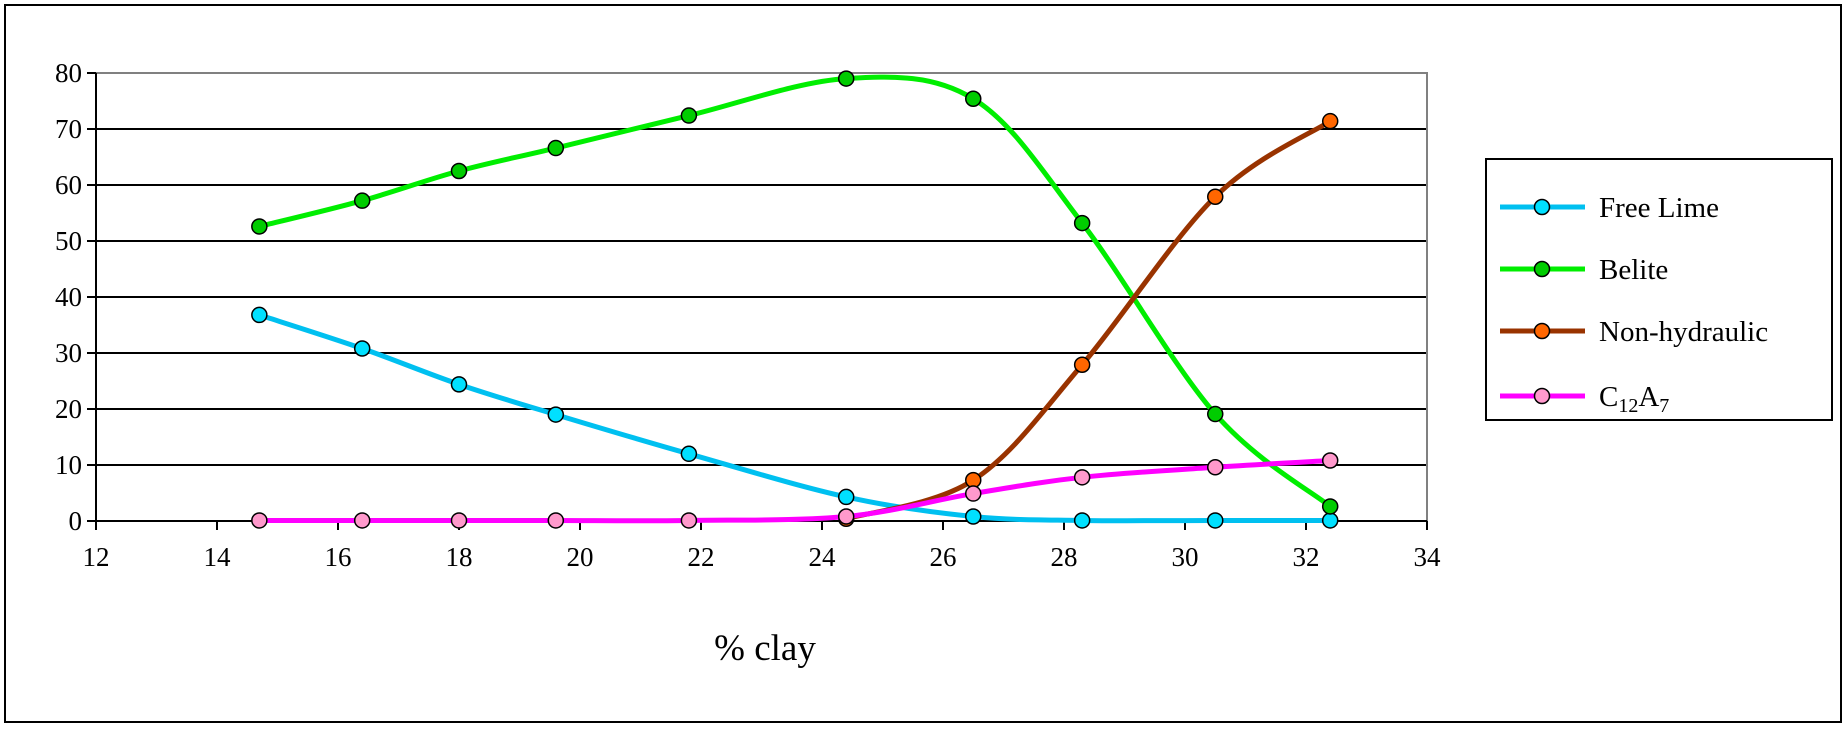 Image resolution: width=1848 pixels, height=730 pixels. I want to click on x-tick-label: 12, so click(96, 557).